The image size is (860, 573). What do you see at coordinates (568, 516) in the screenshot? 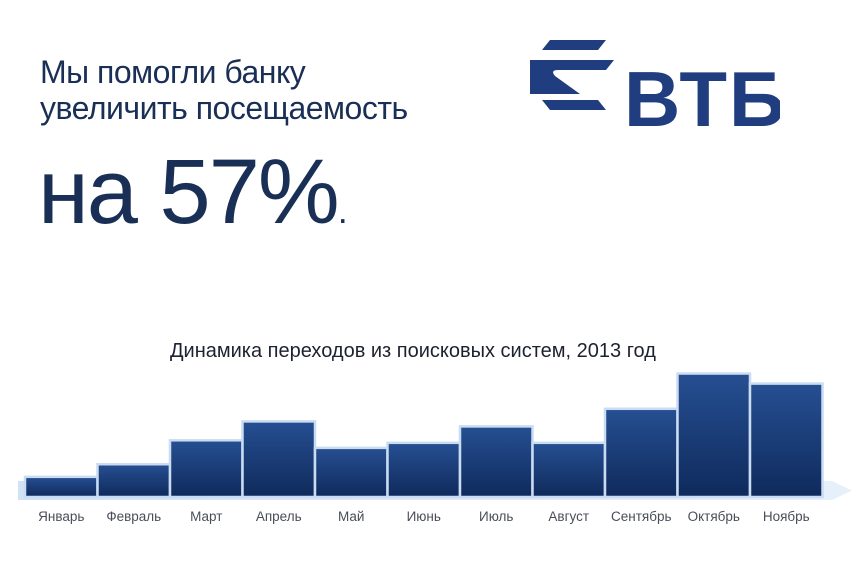
I see `x-tick-label: Август` at bounding box center [568, 516].